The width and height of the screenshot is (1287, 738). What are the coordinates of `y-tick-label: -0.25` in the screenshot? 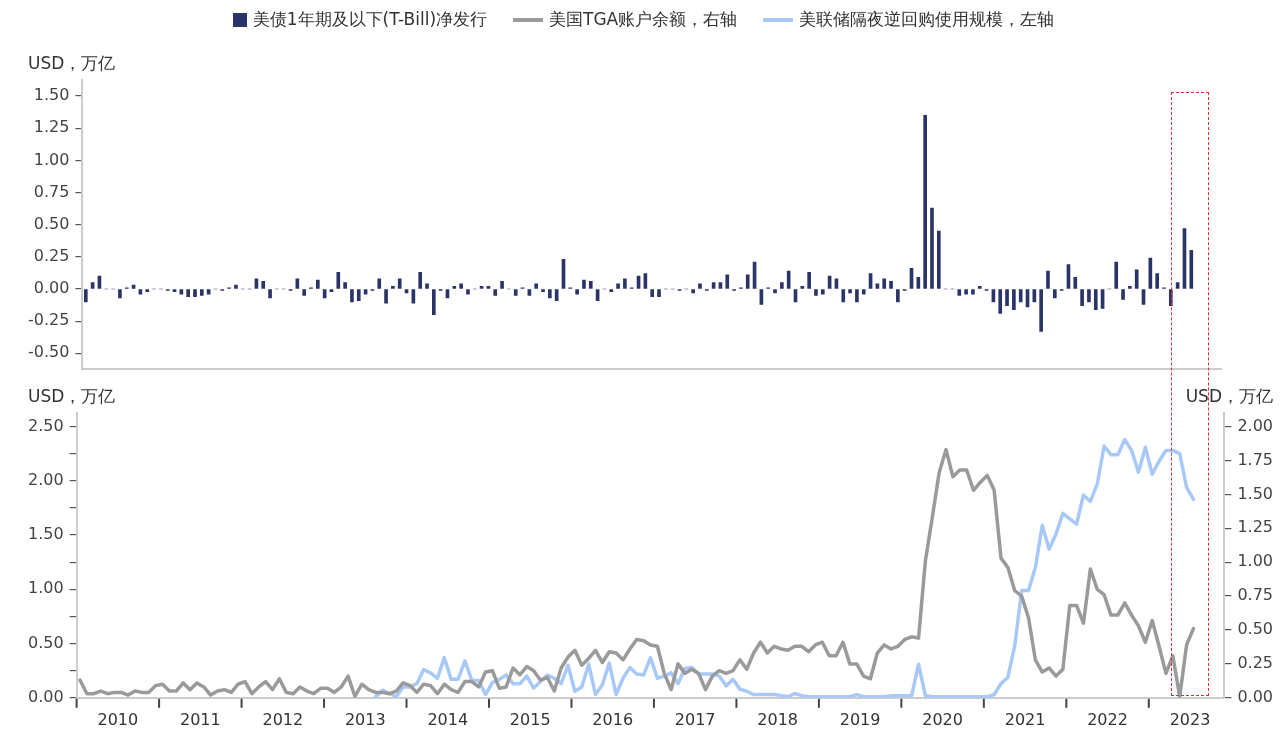 It's located at (48, 320).